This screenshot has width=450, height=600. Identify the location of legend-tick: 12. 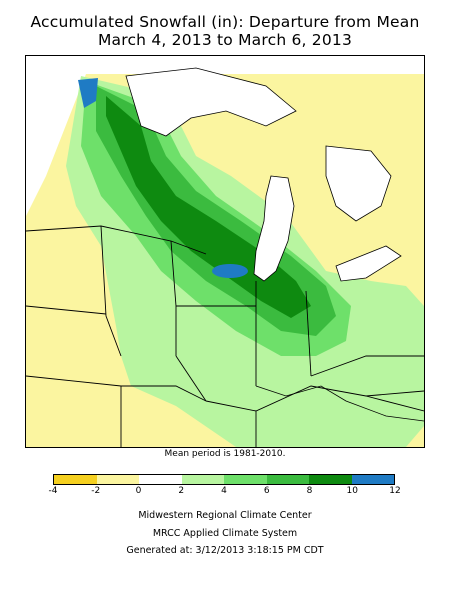
(395, 491).